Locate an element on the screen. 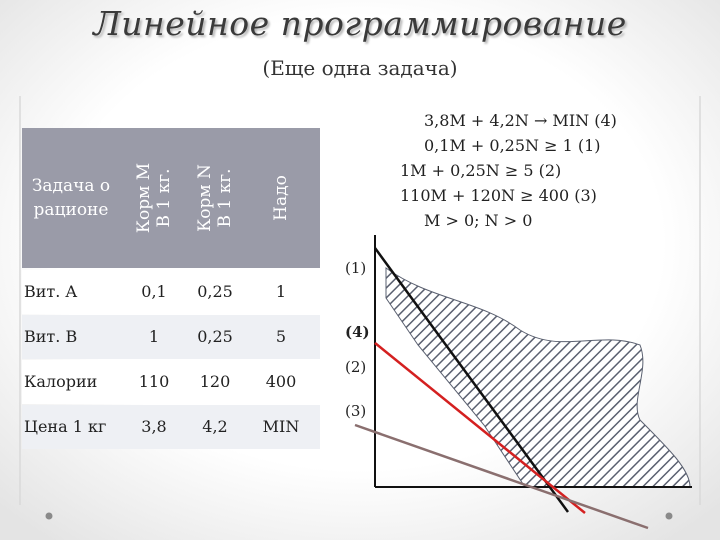  constraint-formula: 0,1M + 0,25N ≥ 1 (1) is located at coordinates (512, 145).